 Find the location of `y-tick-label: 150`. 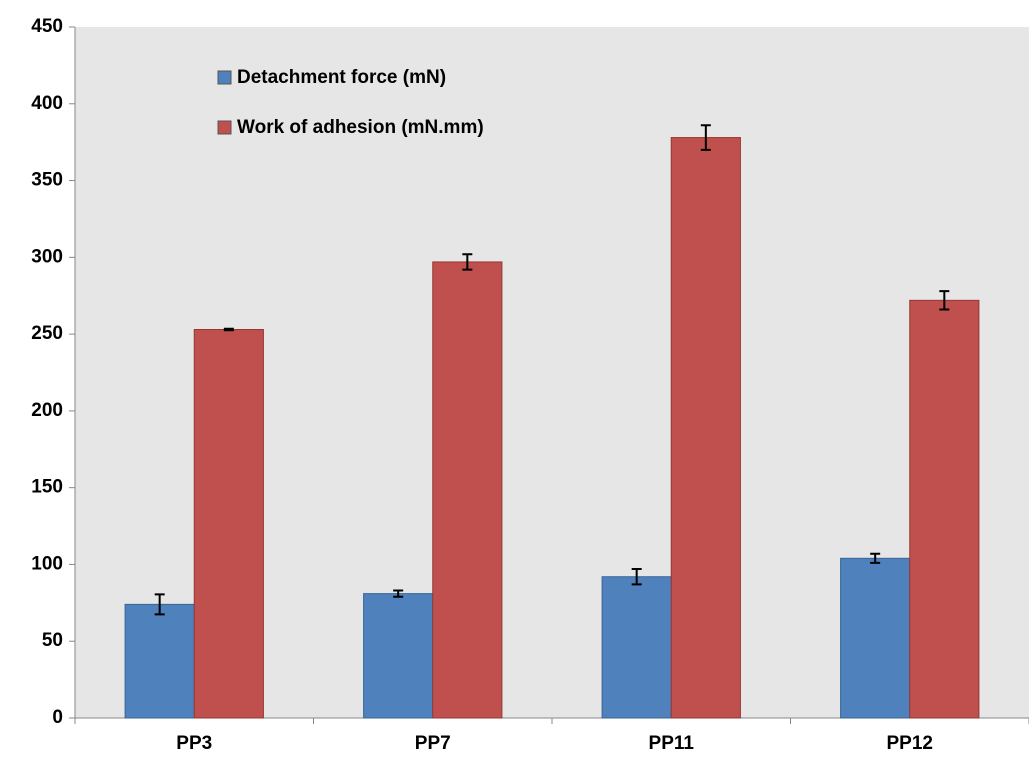

y-tick-label: 150 is located at coordinates (47, 487).